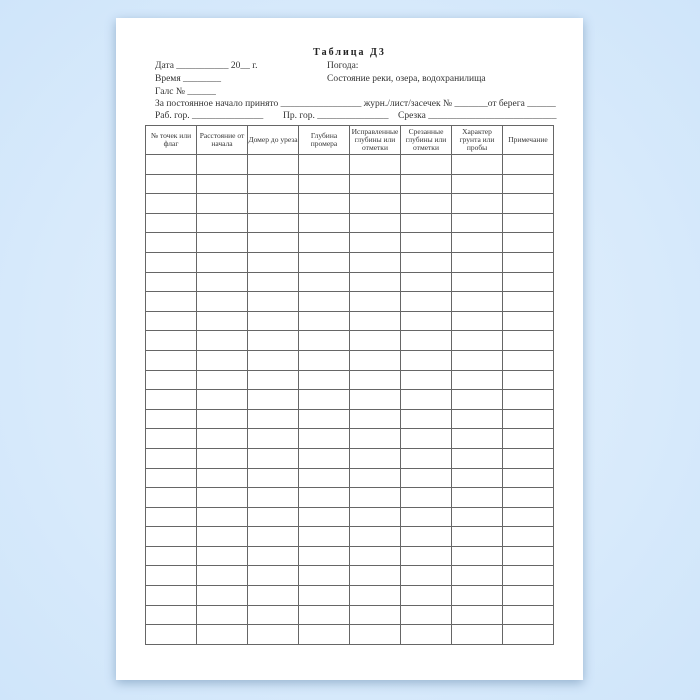 The image size is (700, 700). What do you see at coordinates (188, 79) in the screenshot?
I see `time-field: Время ________` at bounding box center [188, 79].